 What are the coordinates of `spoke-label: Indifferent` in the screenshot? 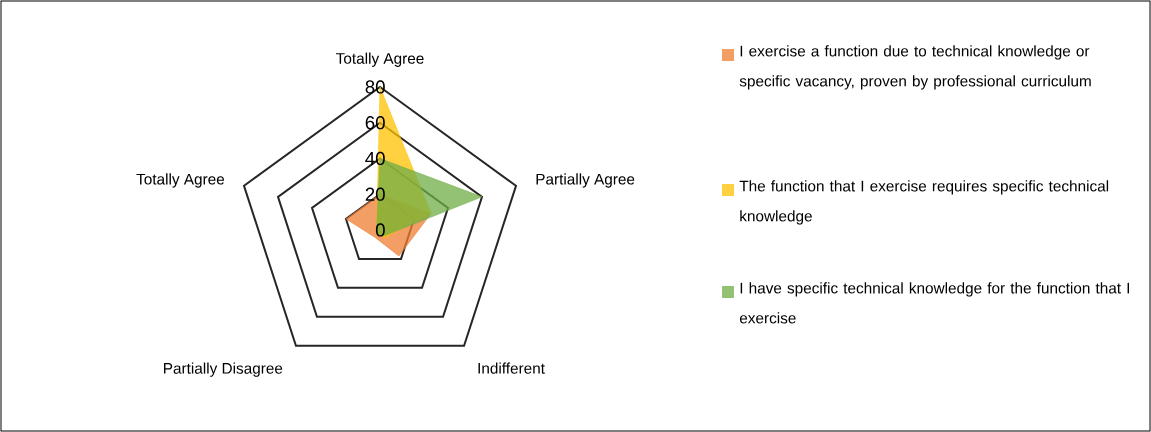 It's located at (511, 368).